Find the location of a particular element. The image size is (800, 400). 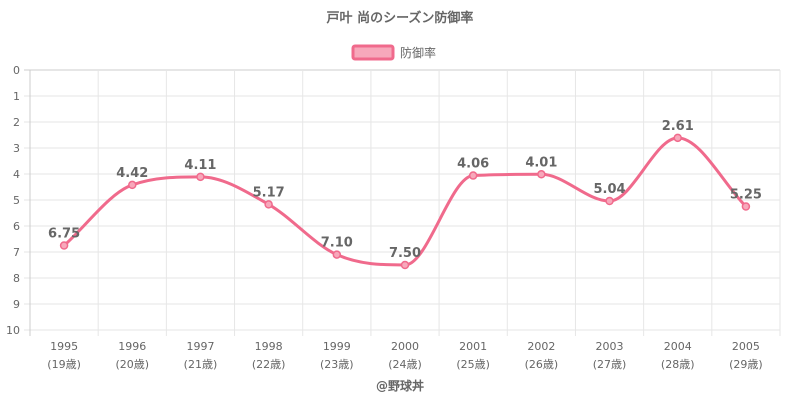

x-tick-sublabel: (26歳) is located at coordinates (542, 364).